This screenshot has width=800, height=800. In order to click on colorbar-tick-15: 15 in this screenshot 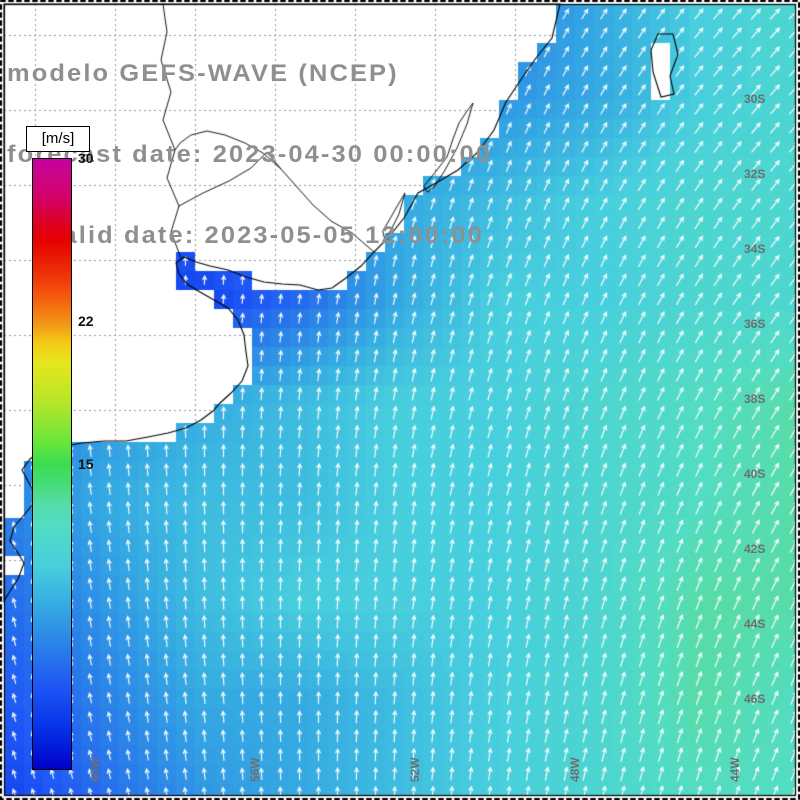, I will do `click(86, 464)`.